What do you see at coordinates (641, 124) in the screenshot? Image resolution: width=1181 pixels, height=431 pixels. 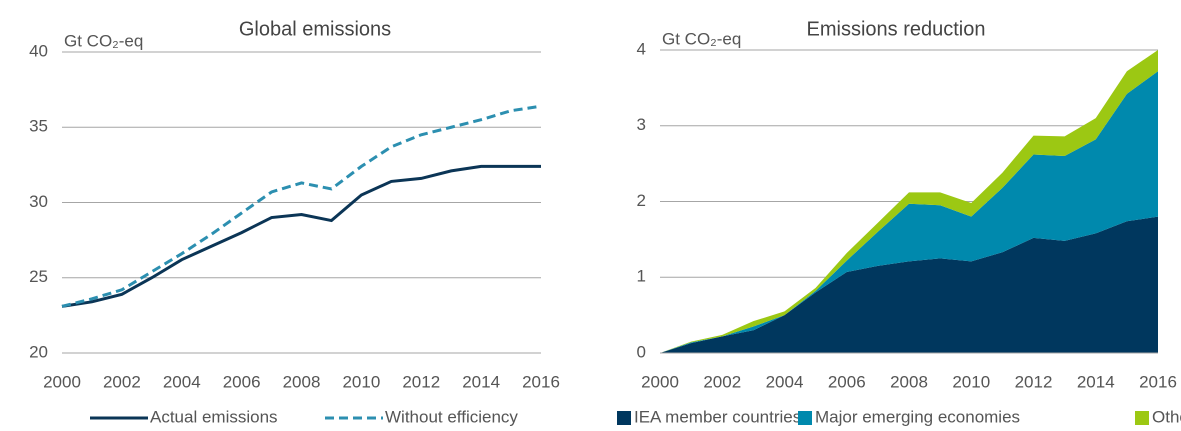 I see `y-tick-label: 3` at bounding box center [641, 124].